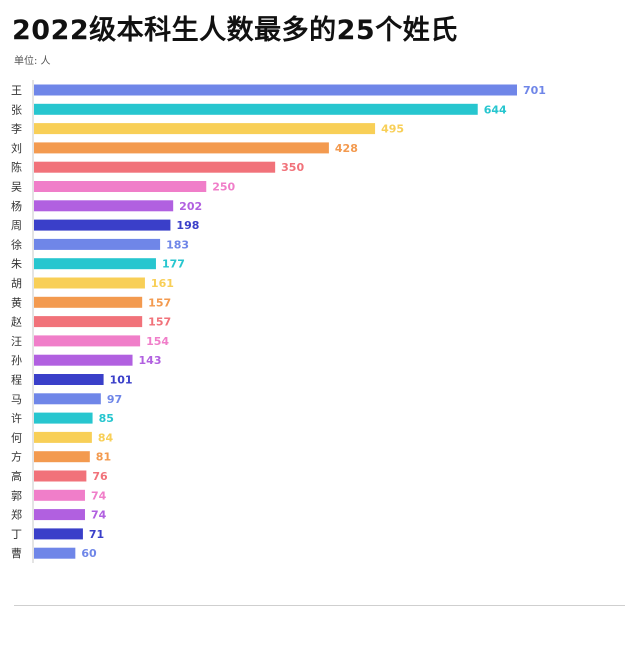  What do you see at coordinates (162, 283) in the screenshot?
I see `value-label: 161` at bounding box center [162, 283].